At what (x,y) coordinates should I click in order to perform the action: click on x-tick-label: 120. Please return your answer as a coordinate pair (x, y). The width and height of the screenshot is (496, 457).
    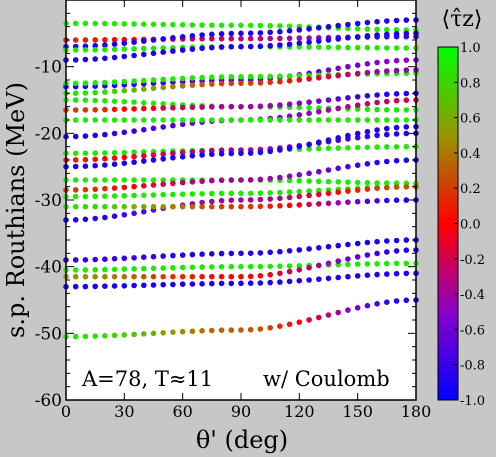
    Looking at the image, I should click on (299, 411).